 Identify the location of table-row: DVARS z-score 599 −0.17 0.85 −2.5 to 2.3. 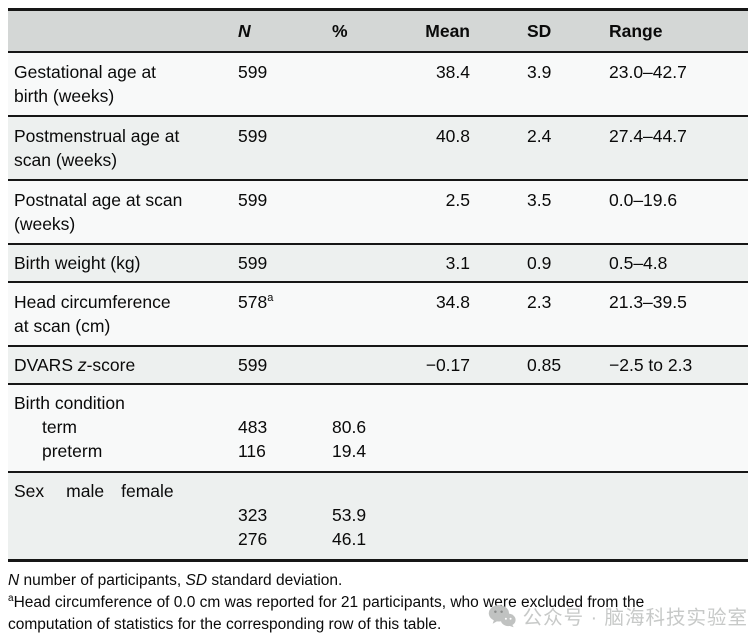
(378, 365).